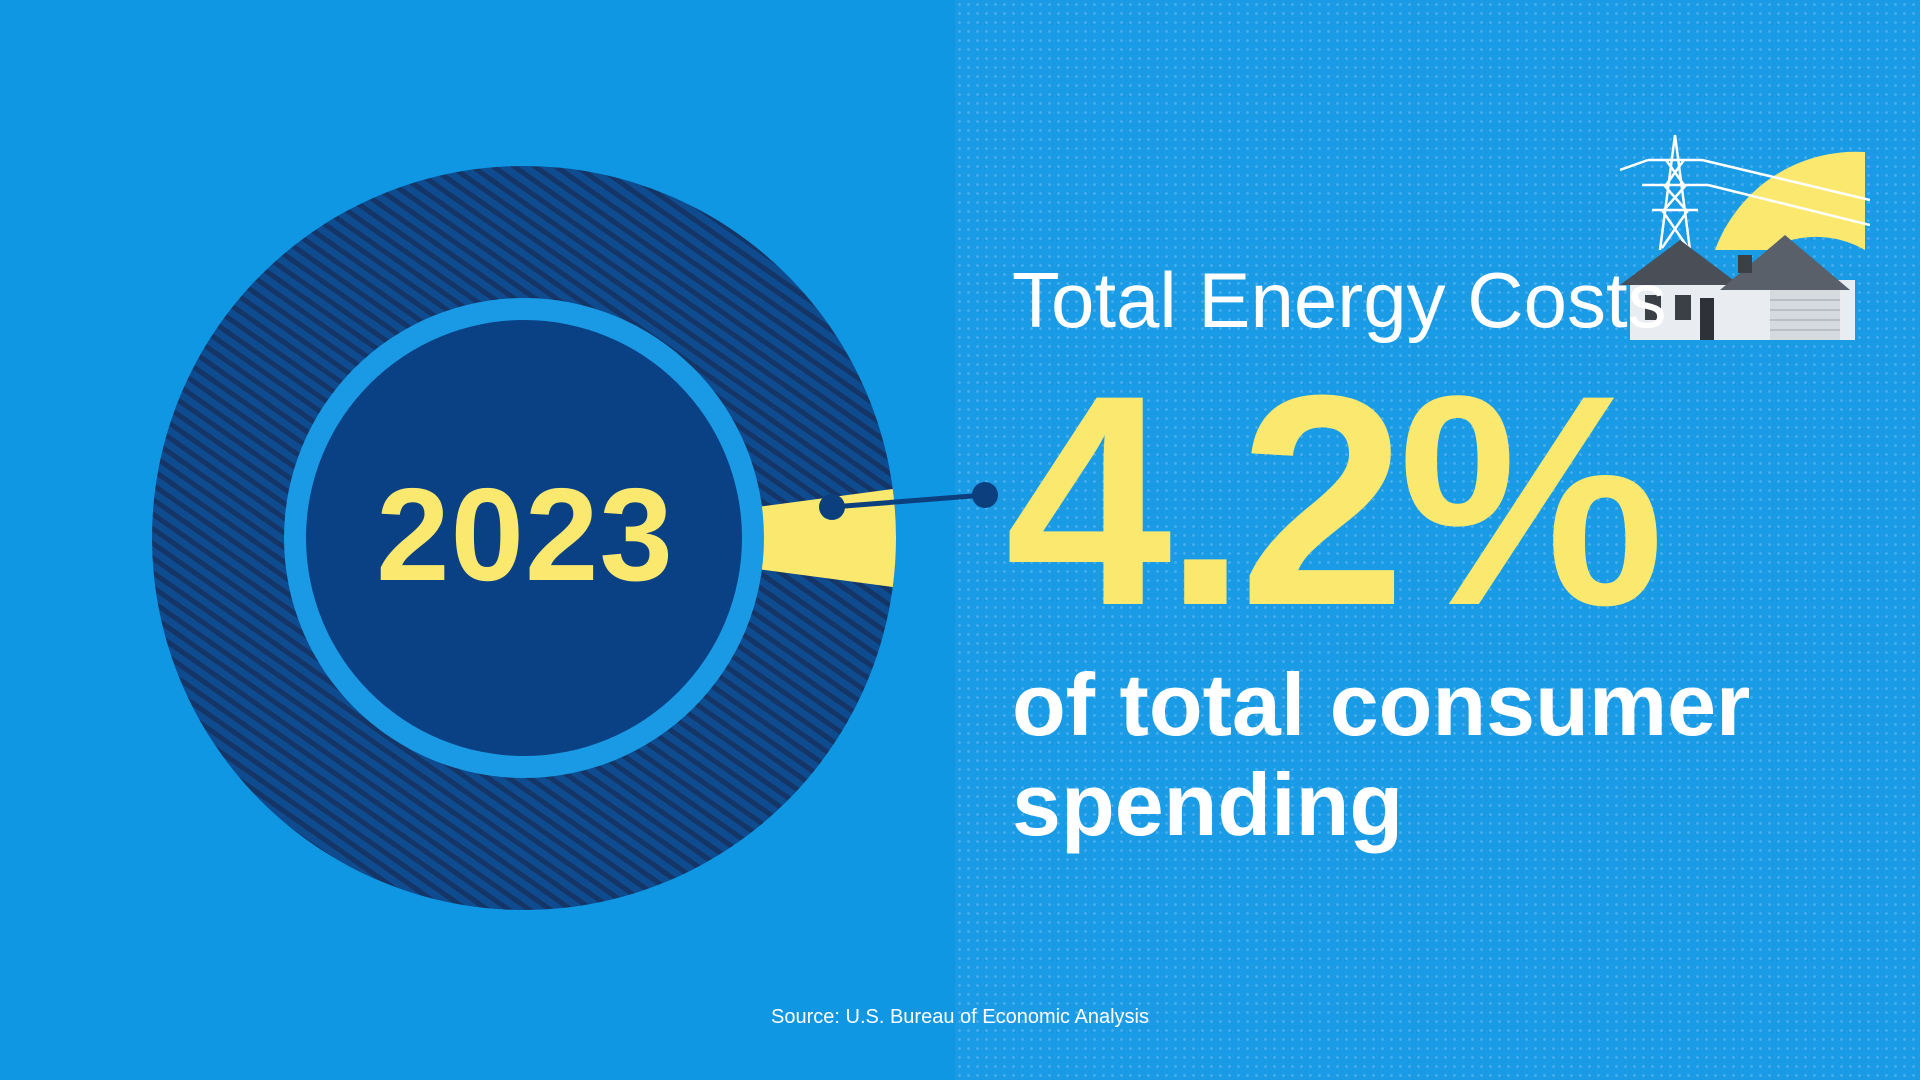  I want to click on transmission-tower-icon, so click(1745, 192).